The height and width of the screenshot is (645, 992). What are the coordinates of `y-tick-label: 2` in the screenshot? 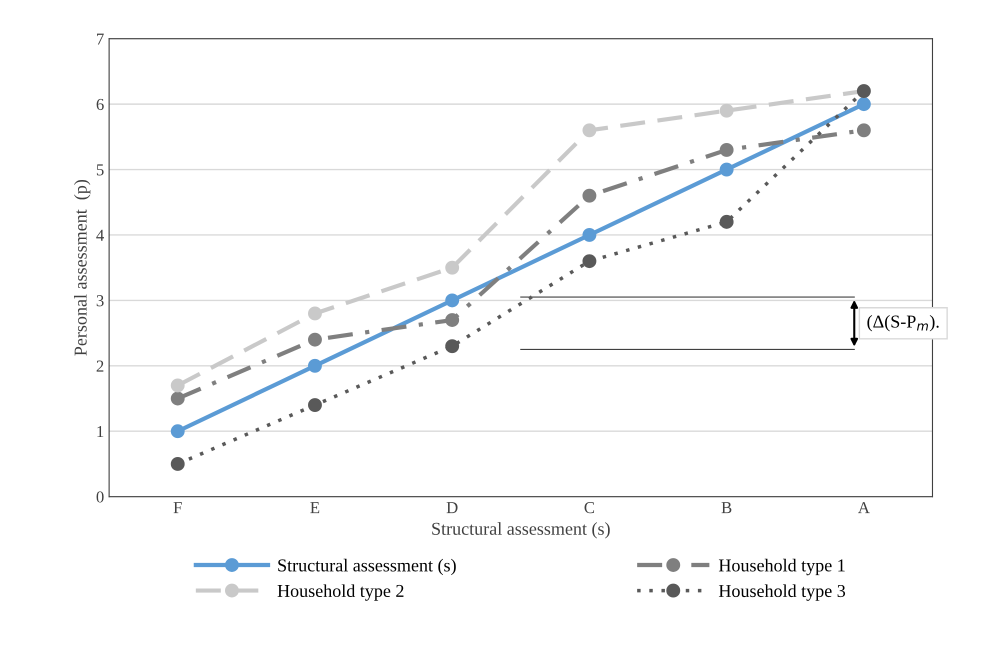 It's located at (100, 366).